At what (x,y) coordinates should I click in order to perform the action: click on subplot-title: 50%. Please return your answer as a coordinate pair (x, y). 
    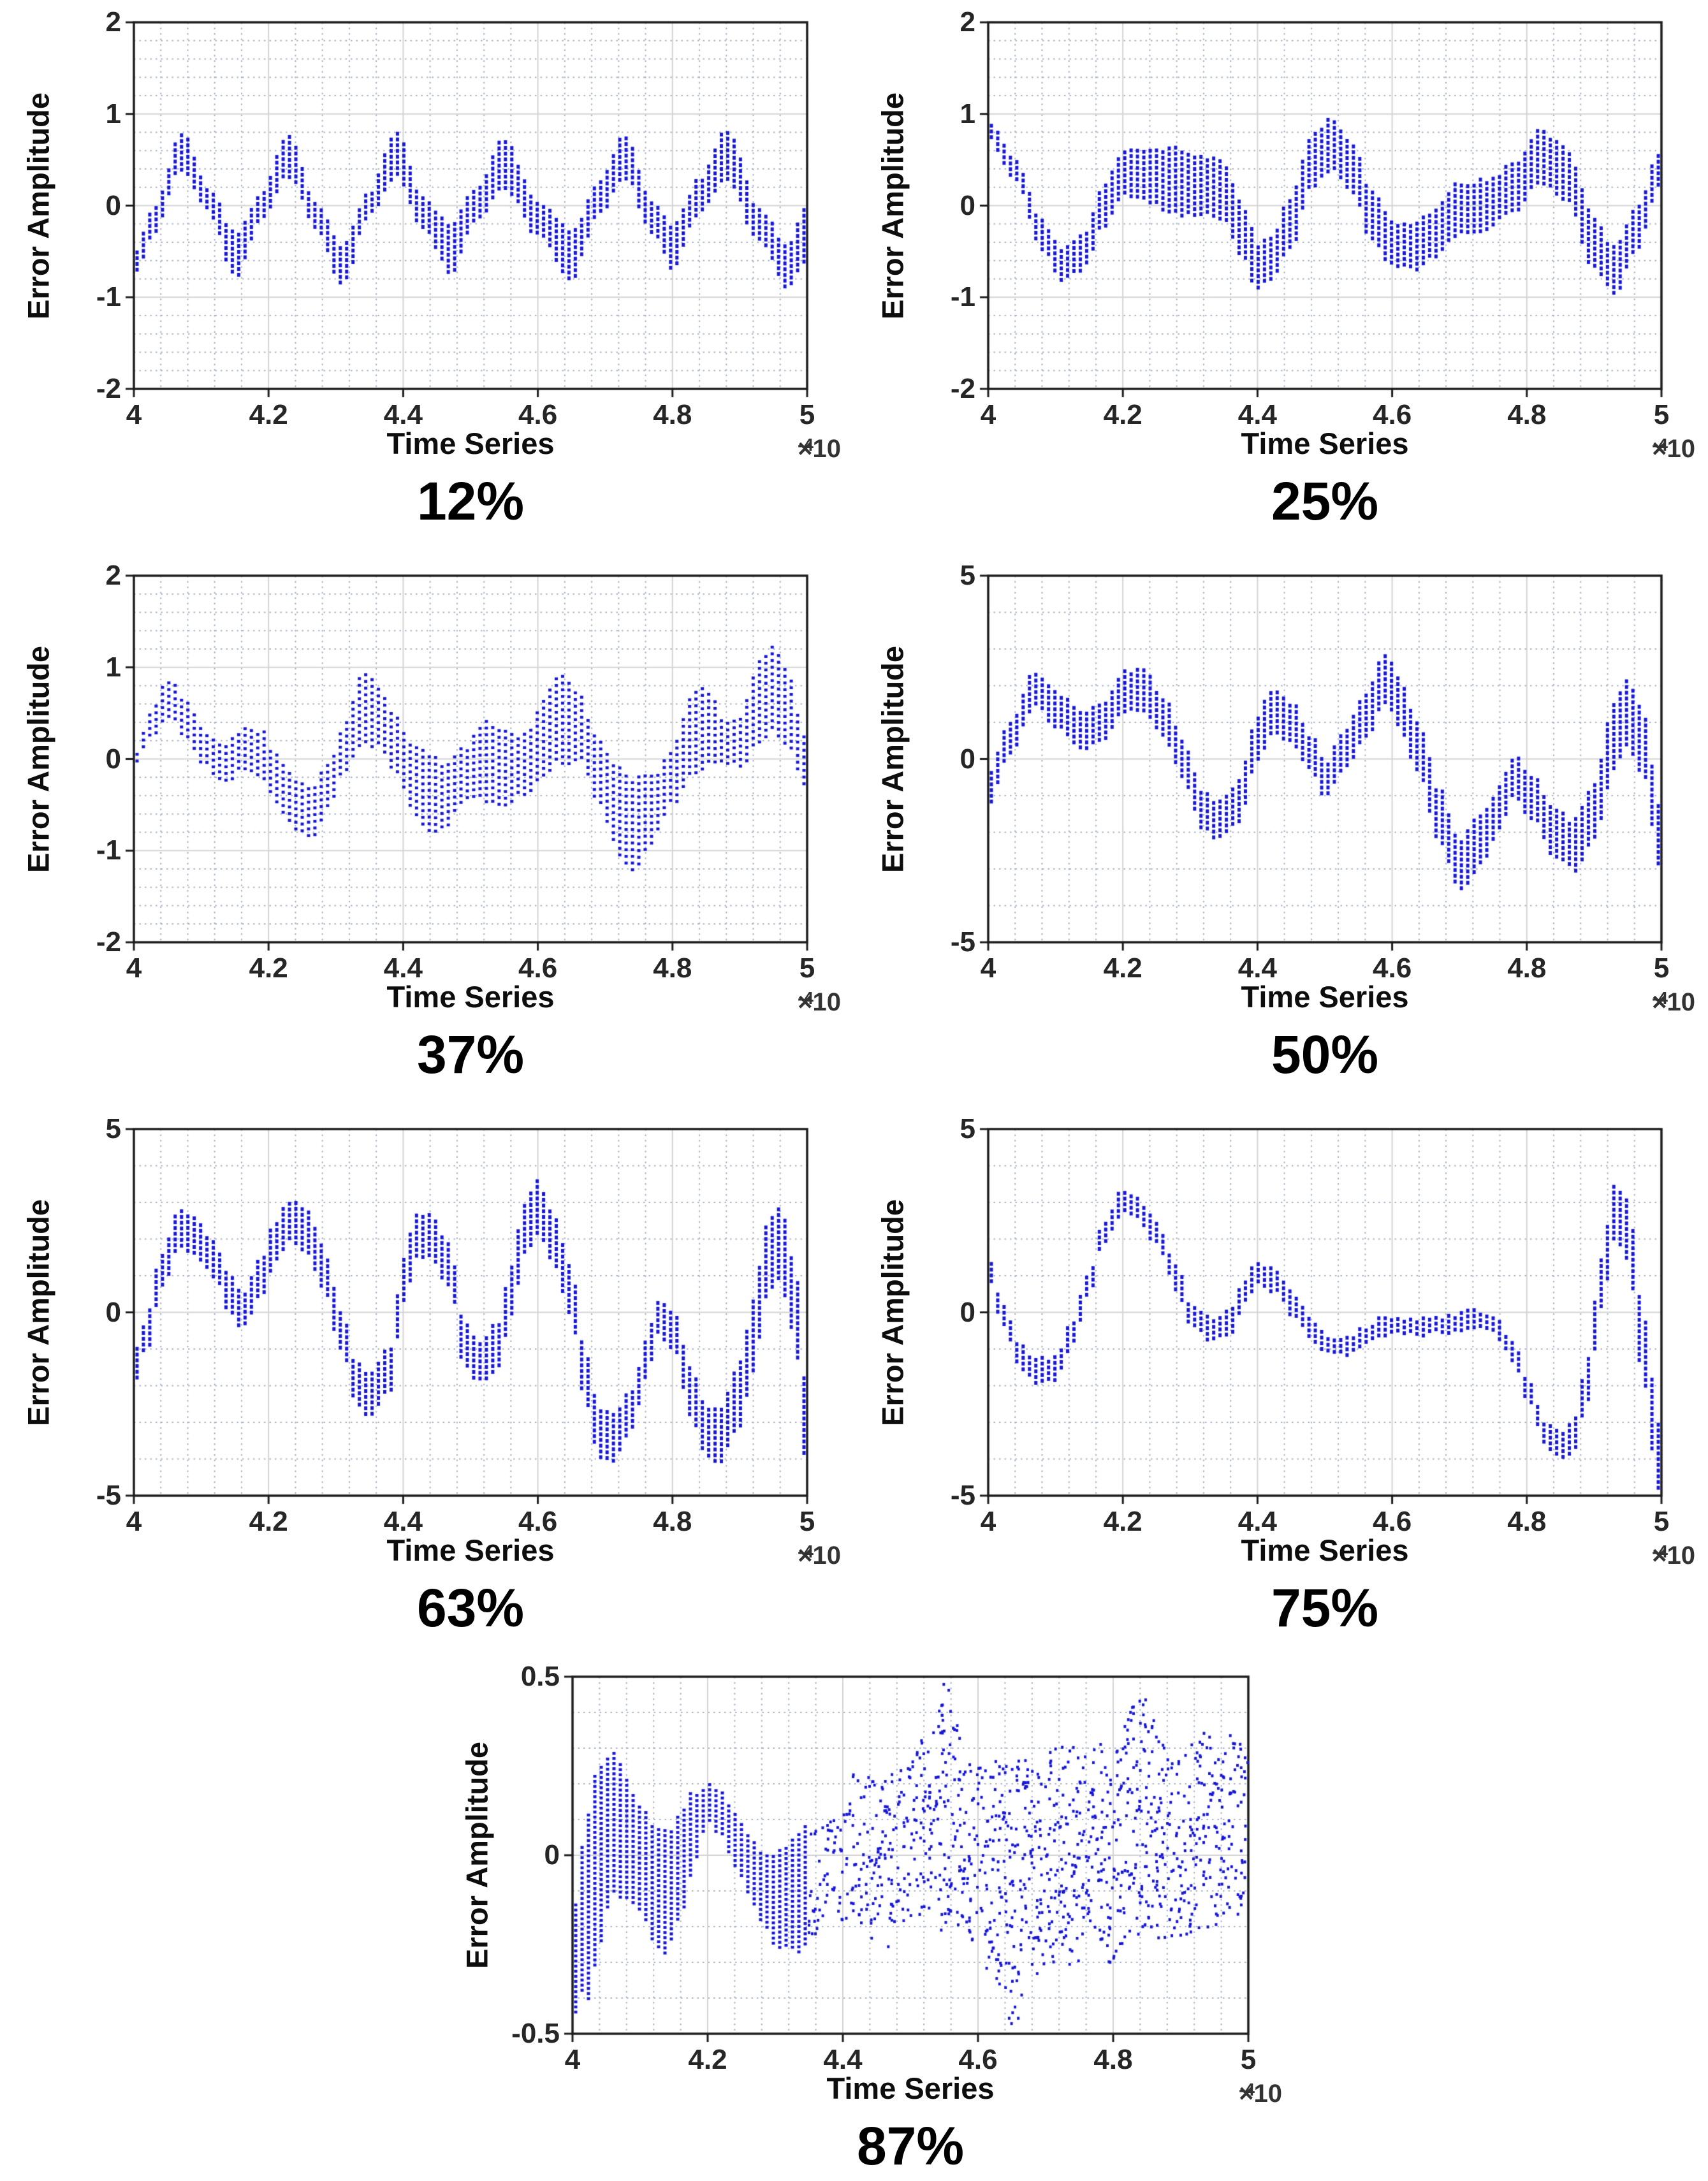
    Looking at the image, I should click on (1325, 1054).